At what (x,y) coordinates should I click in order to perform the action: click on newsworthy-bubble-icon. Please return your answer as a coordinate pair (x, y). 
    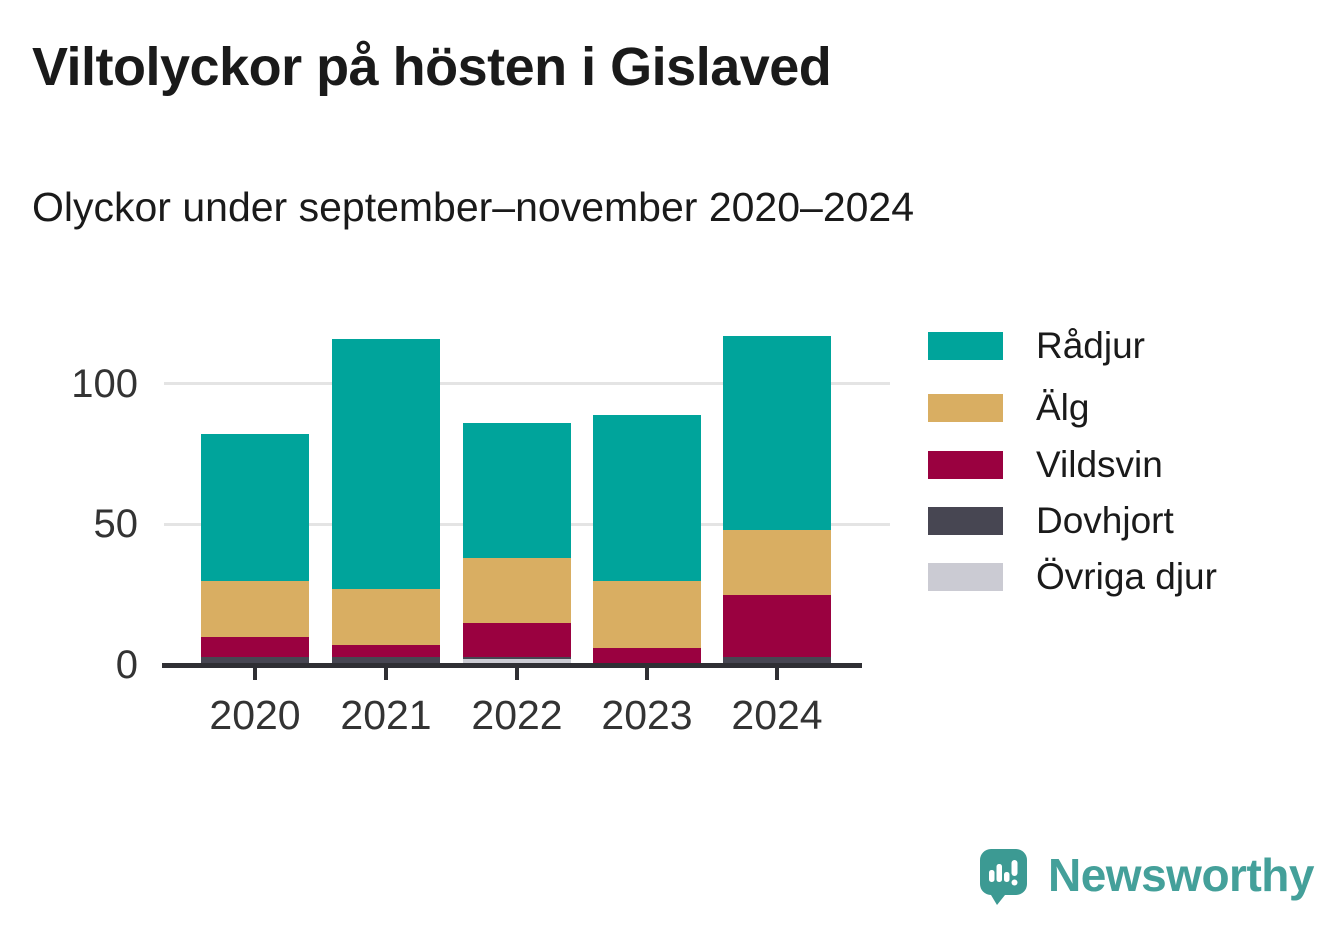
    Looking at the image, I should click on (1003, 877).